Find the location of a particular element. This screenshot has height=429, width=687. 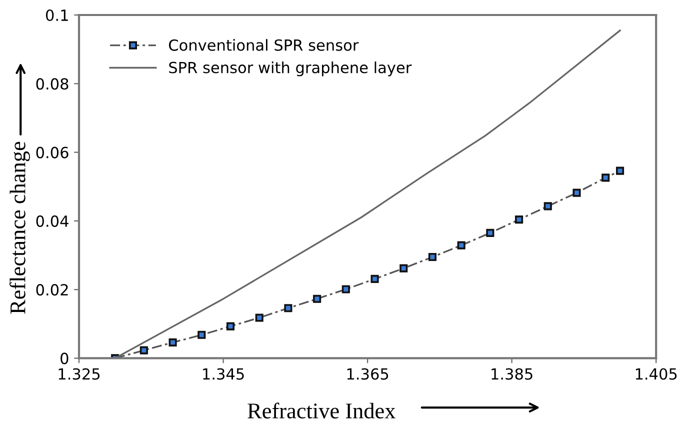

y-tick-label: 0.02 is located at coordinates (52, 290).